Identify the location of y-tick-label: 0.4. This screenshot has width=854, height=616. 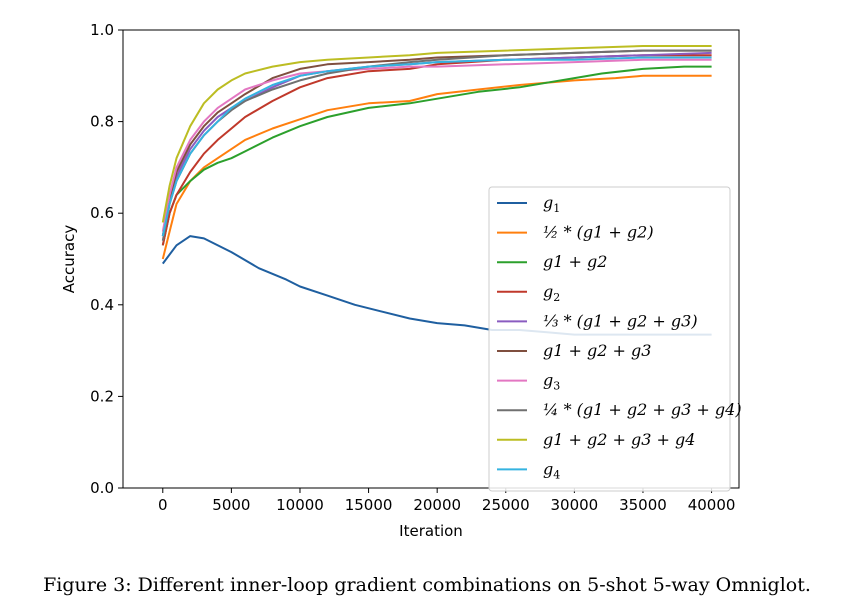
(102, 305).